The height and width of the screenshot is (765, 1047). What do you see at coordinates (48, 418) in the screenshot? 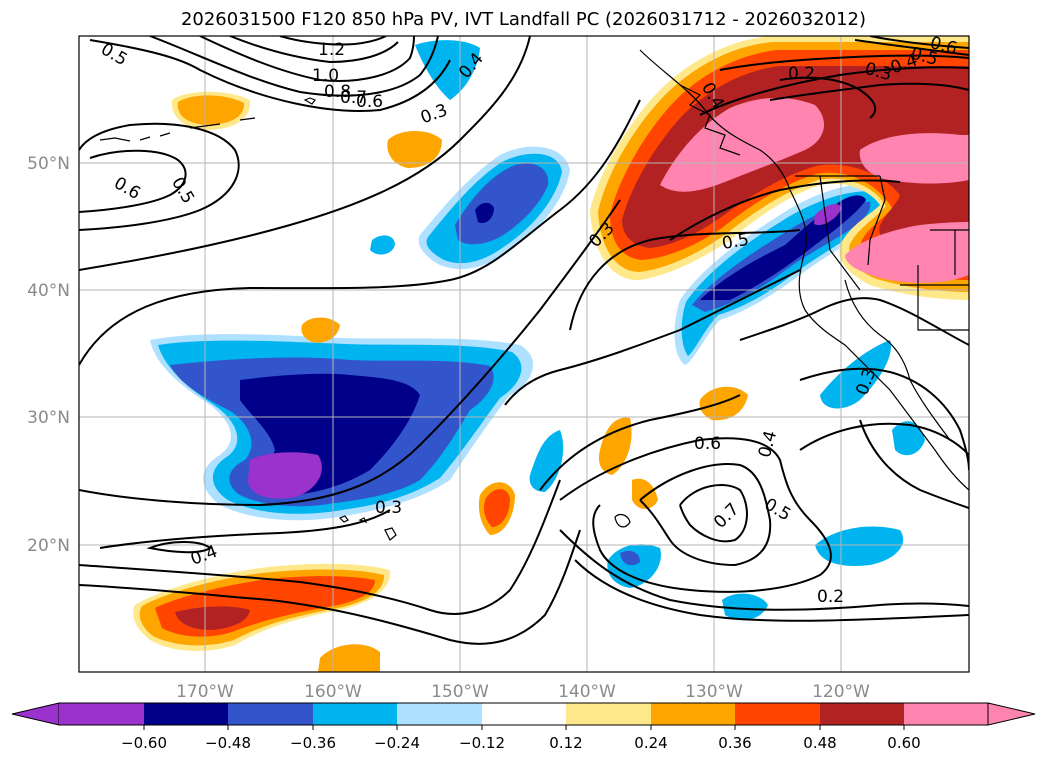
I see `lat-tick: 30°N` at bounding box center [48, 418].